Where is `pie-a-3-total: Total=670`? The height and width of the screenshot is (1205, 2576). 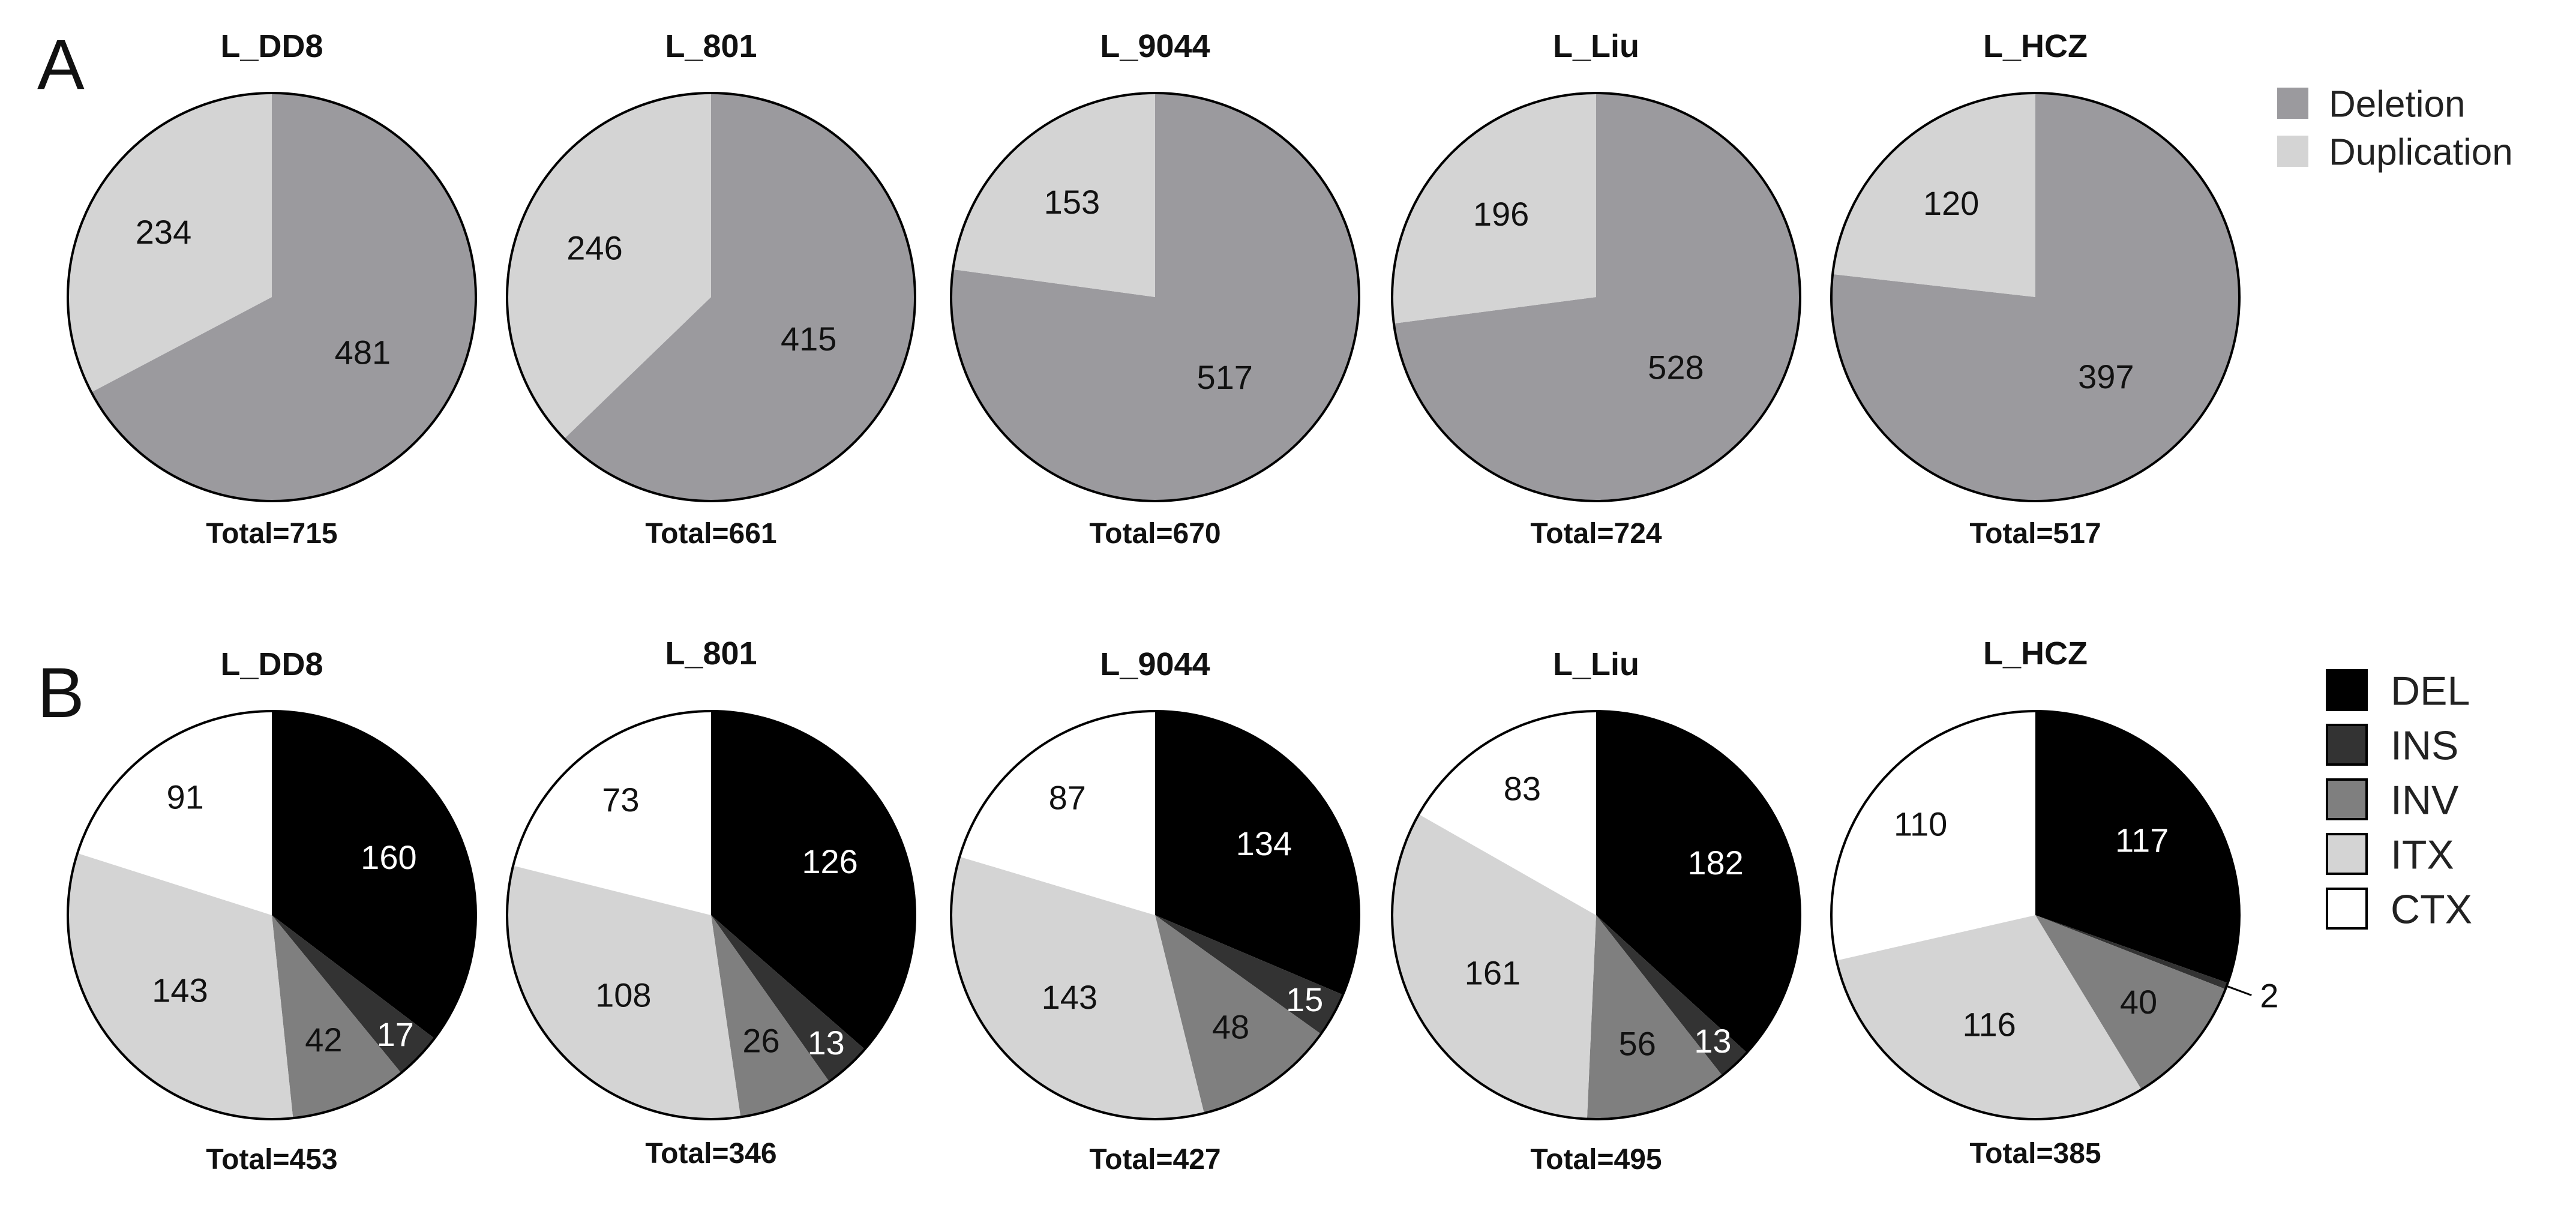
pie-a-3-total: Total=670 is located at coordinates (1154, 534).